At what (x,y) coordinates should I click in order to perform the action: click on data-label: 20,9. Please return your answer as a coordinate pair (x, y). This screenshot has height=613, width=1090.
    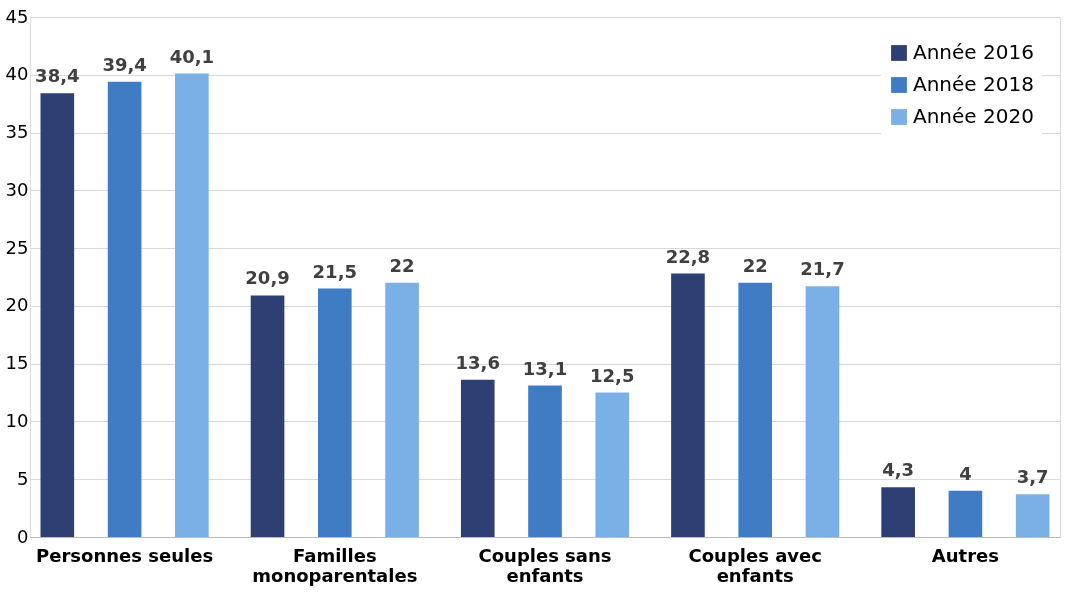
    Looking at the image, I should click on (267, 278).